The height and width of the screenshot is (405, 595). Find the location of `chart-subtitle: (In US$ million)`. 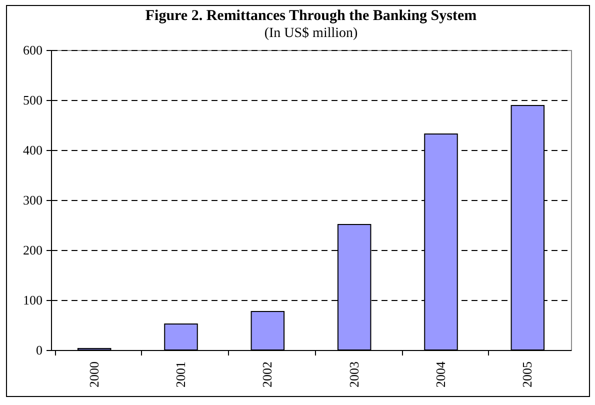

chart-subtitle: (In US$ million) is located at coordinates (311, 33).